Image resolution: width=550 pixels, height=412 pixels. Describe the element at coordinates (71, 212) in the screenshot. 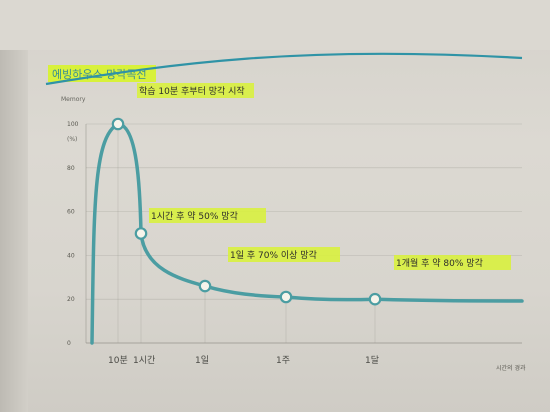

I see `y-tick-label: 60` at that location.